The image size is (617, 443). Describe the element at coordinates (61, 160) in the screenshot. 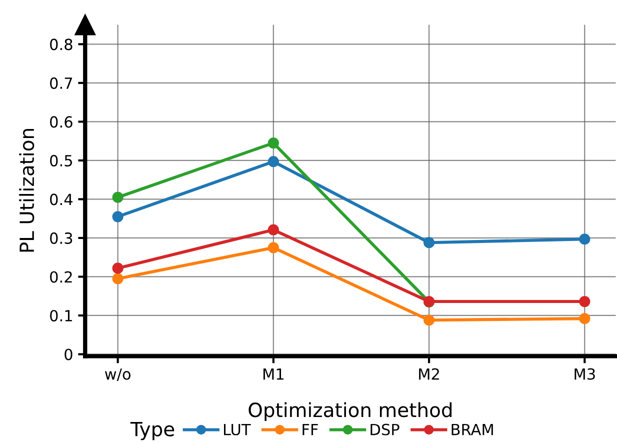

I see `y-tick-label: 0.5` at that location.